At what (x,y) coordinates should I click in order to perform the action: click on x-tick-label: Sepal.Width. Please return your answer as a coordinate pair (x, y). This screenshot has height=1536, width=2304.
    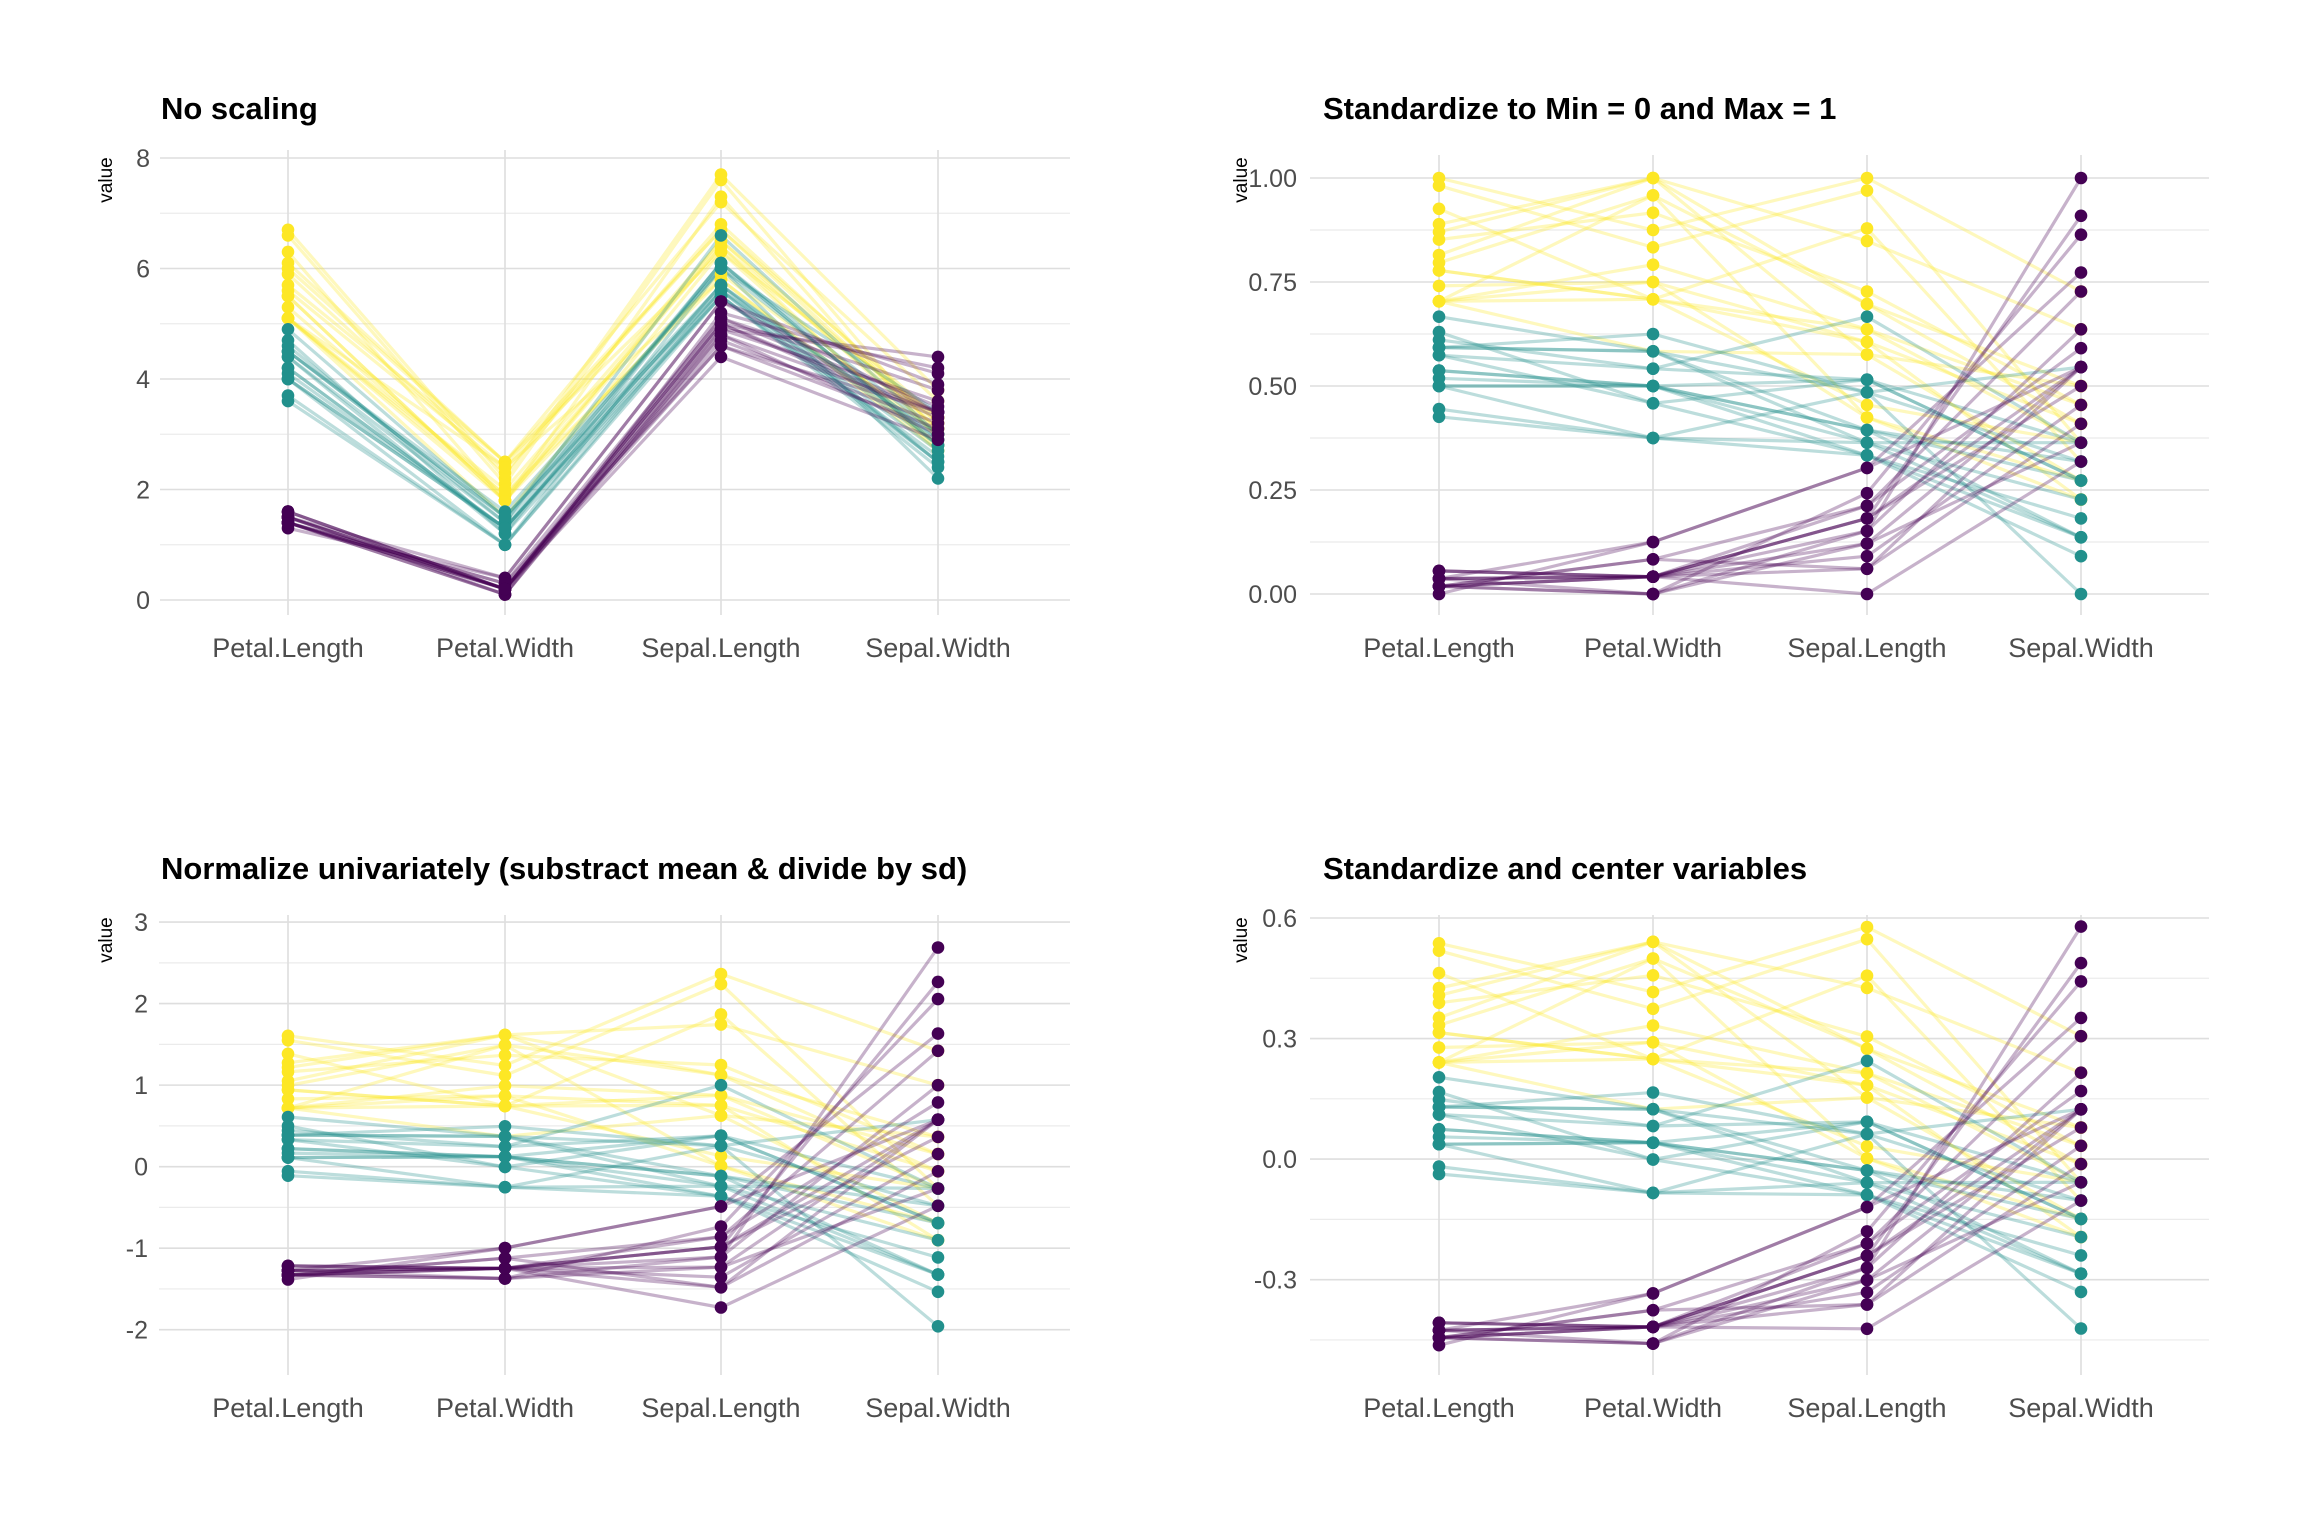
    Looking at the image, I should click on (938, 648).